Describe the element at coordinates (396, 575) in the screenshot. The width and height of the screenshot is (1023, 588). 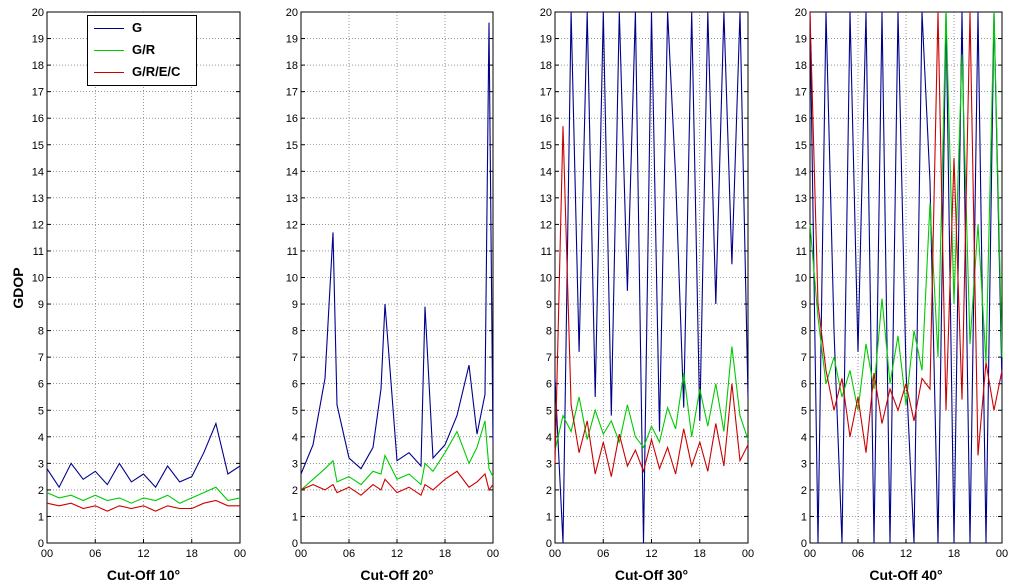
I see `x-axis-label: Cut-Off 20°` at that location.